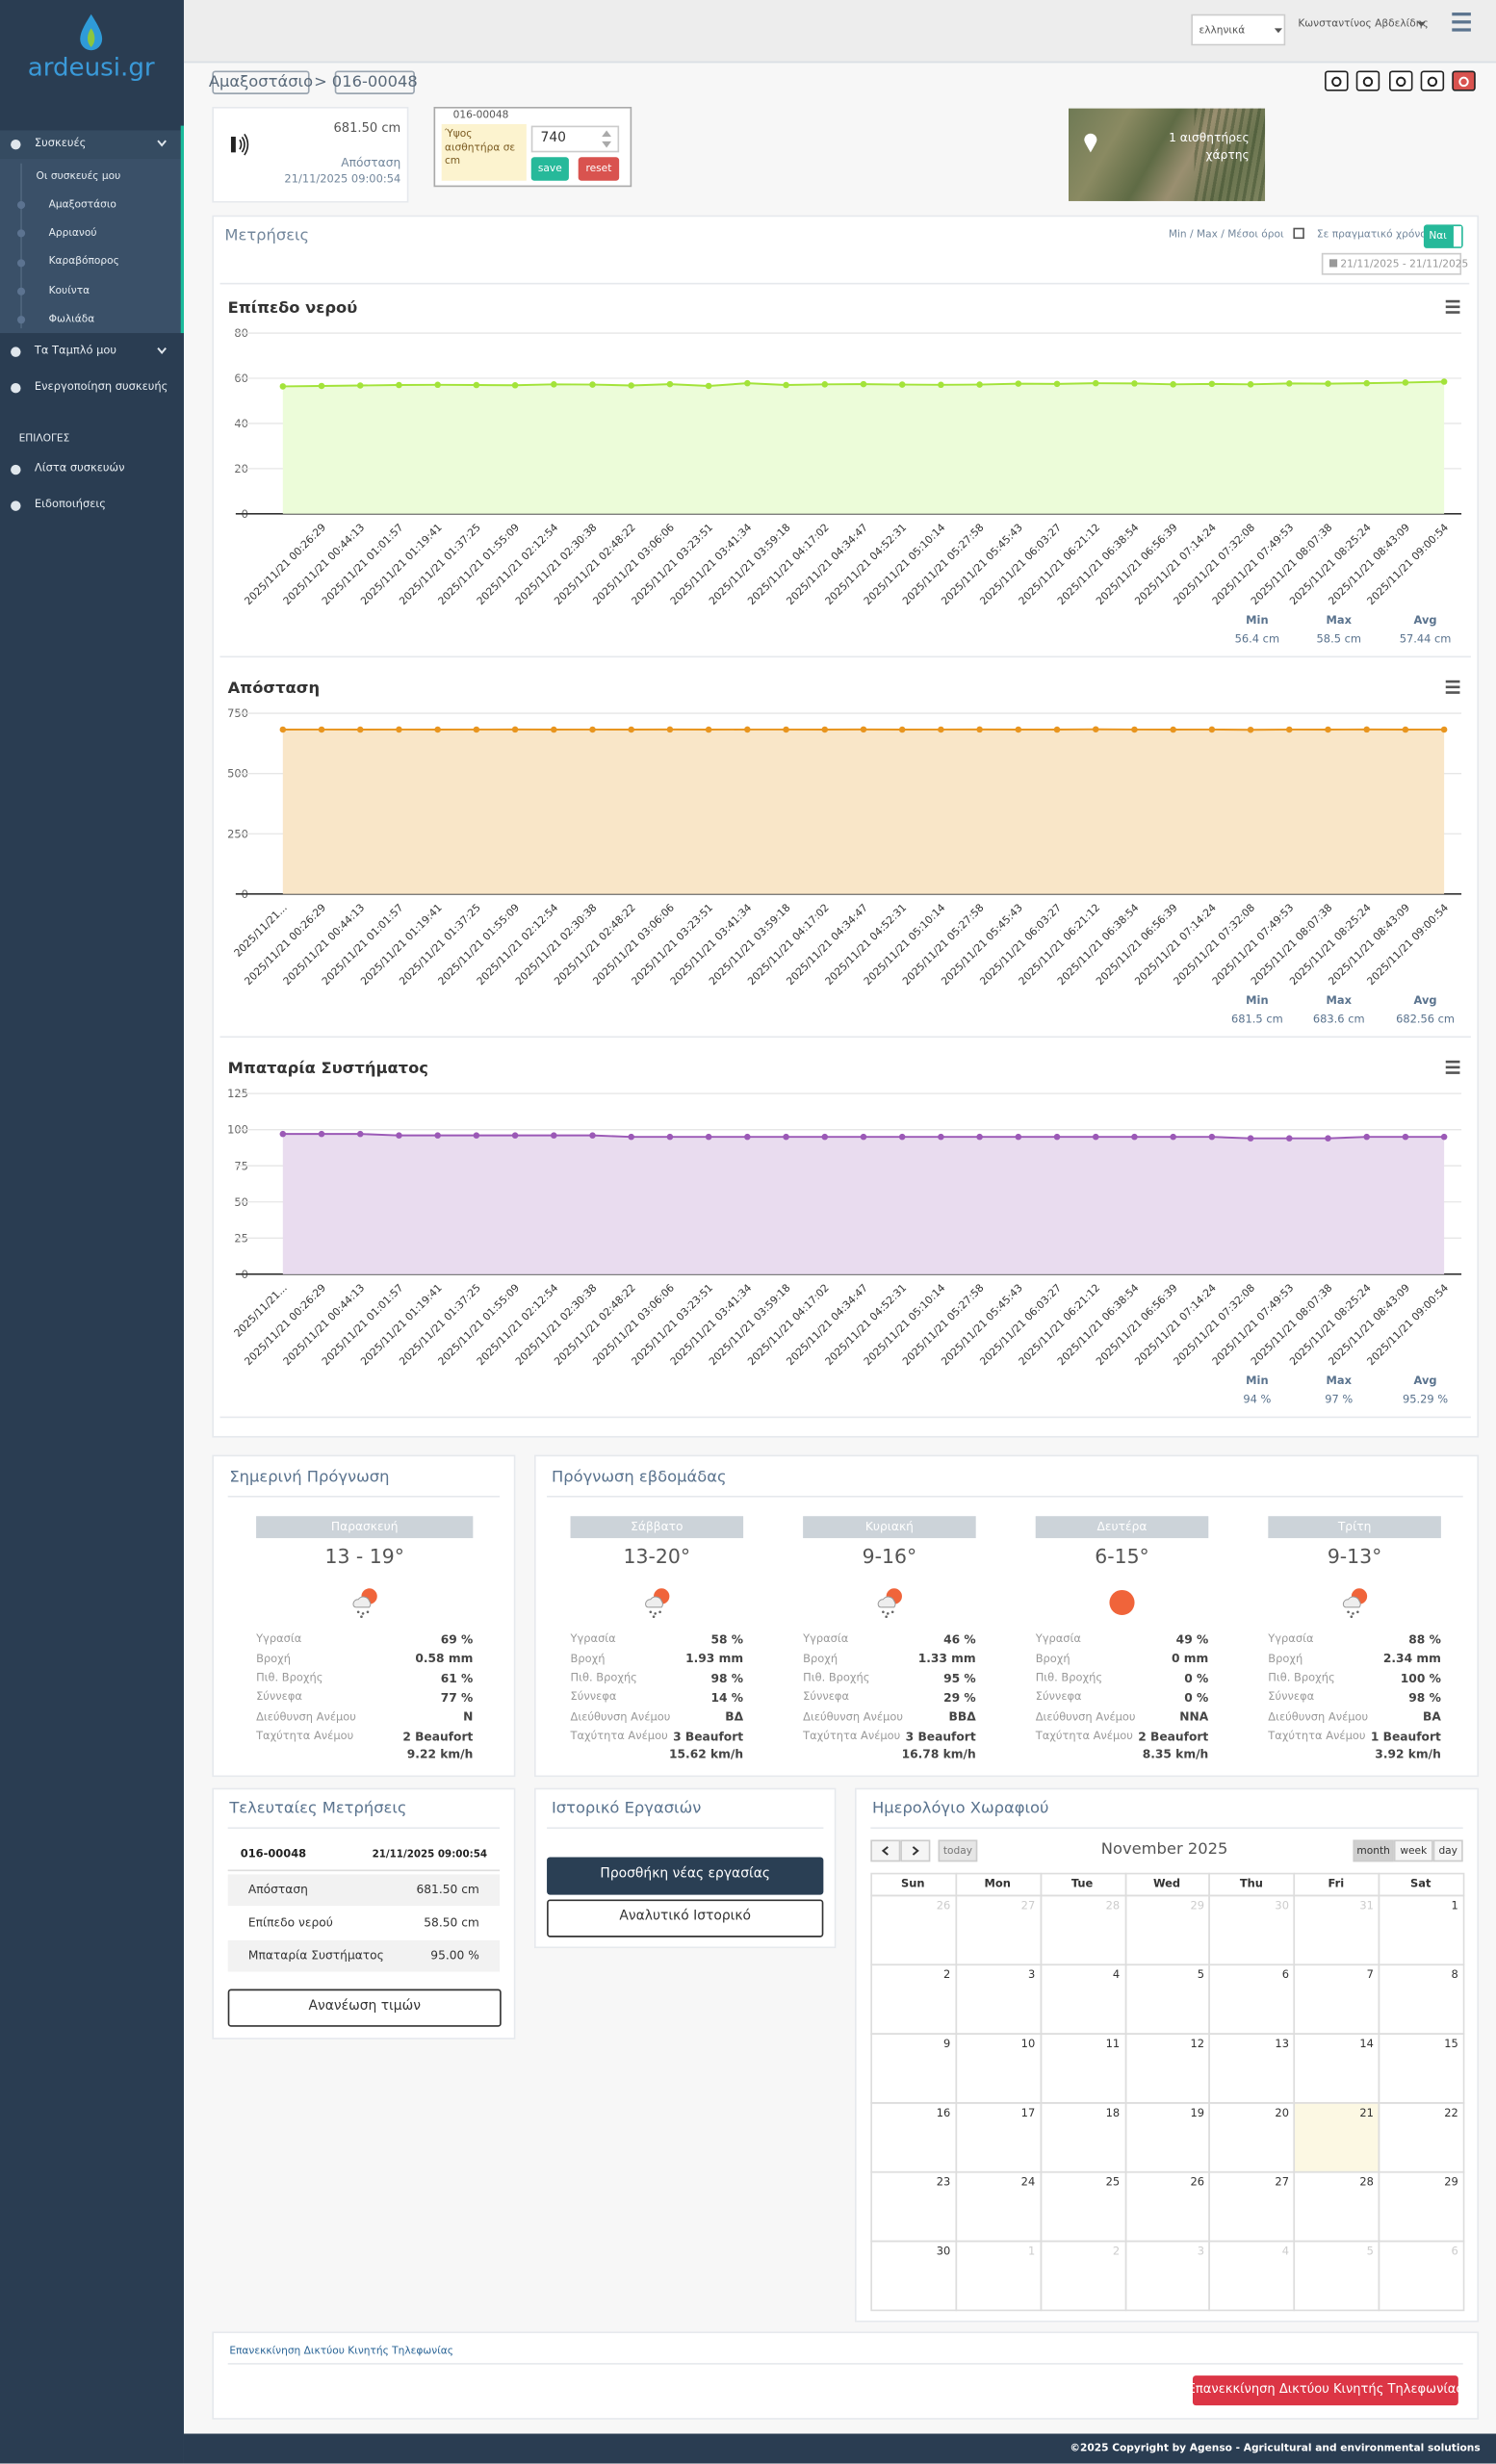 This screenshot has width=1496, height=2464. What do you see at coordinates (1363, 23) in the screenshot?
I see `user-name: Κωνσταντίνος Αβδελίδης` at bounding box center [1363, 23].